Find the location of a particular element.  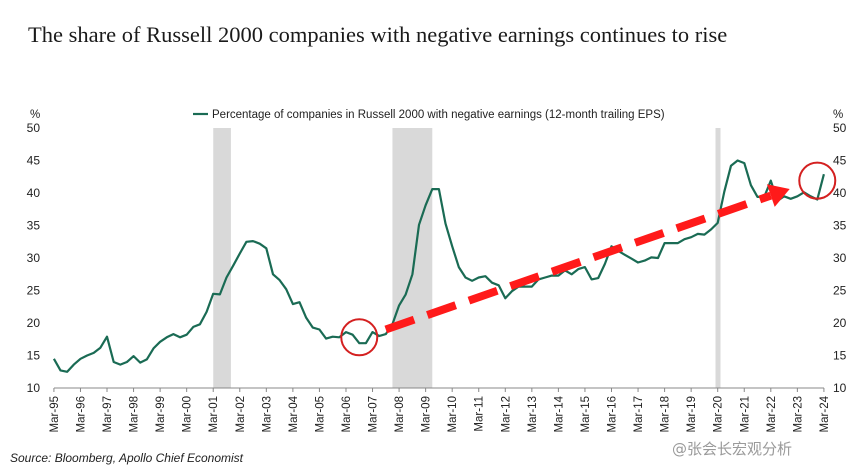

x-tick-label: Mar-96 is located at coordinates (81, 414).